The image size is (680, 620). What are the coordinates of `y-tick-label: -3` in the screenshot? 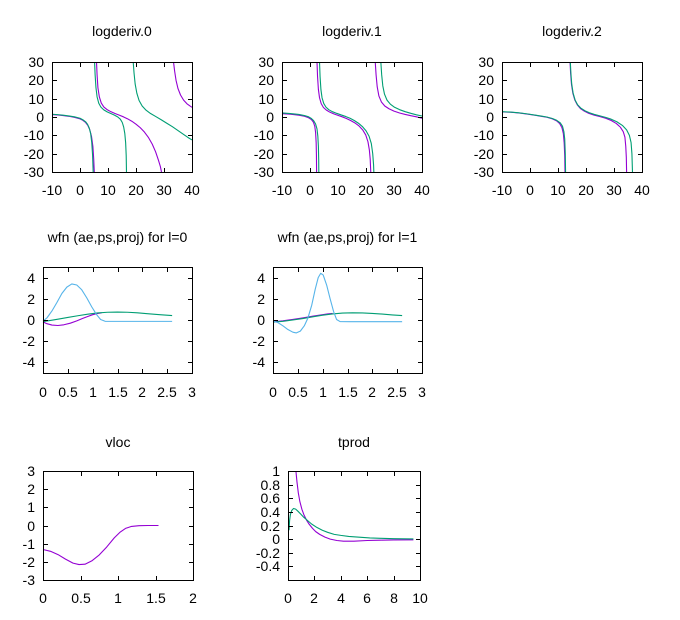 It's located at (28, 580).